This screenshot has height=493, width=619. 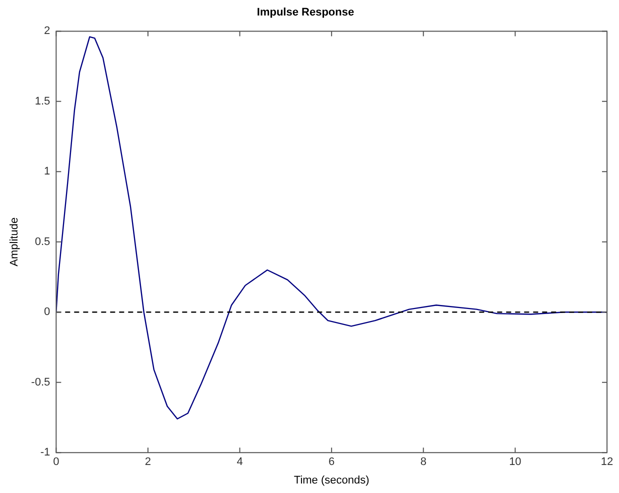 I want to click on y-tick-label: 1, so click(x=47, y=172).